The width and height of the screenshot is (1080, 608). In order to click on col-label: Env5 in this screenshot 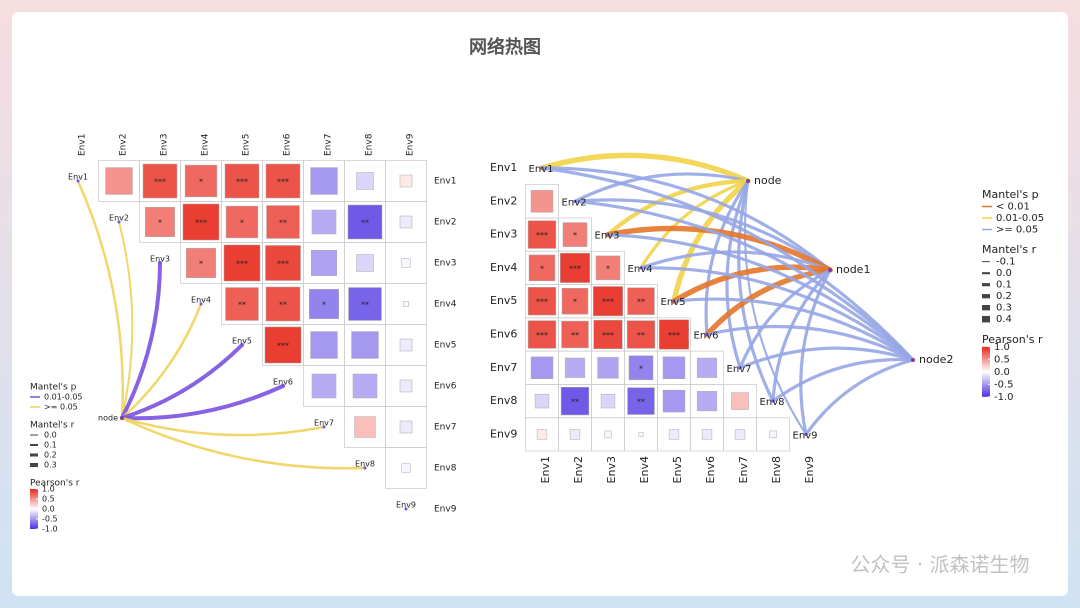, I will do `click(247, 145)`.